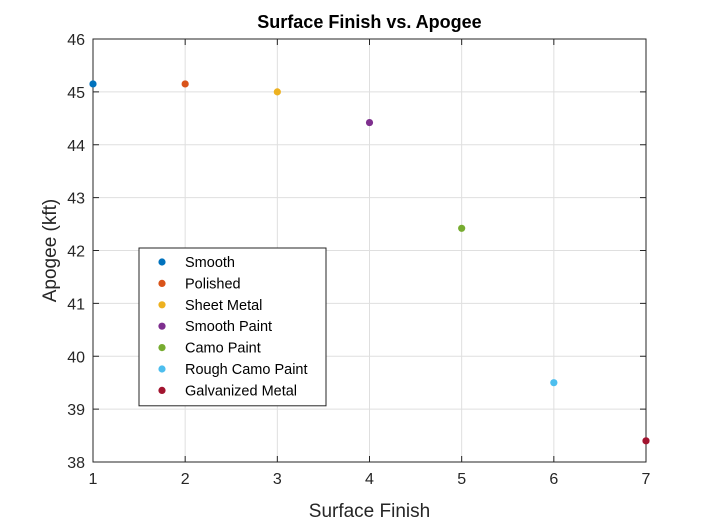 The height and width of the screenshot is (522, 714). What do you see at coordinates (76, 252) in the screenshot?
I see `y-tick-label: 42` at bounding box center [76, 252].